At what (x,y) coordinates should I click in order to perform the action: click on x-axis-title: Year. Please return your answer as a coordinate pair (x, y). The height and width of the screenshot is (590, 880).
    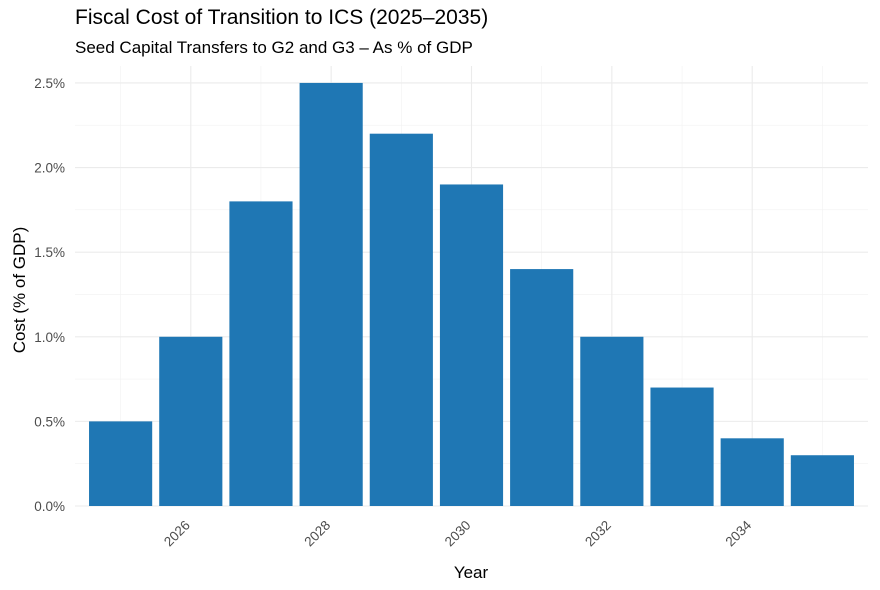
    Looking at the image, I should click on (471, 572).